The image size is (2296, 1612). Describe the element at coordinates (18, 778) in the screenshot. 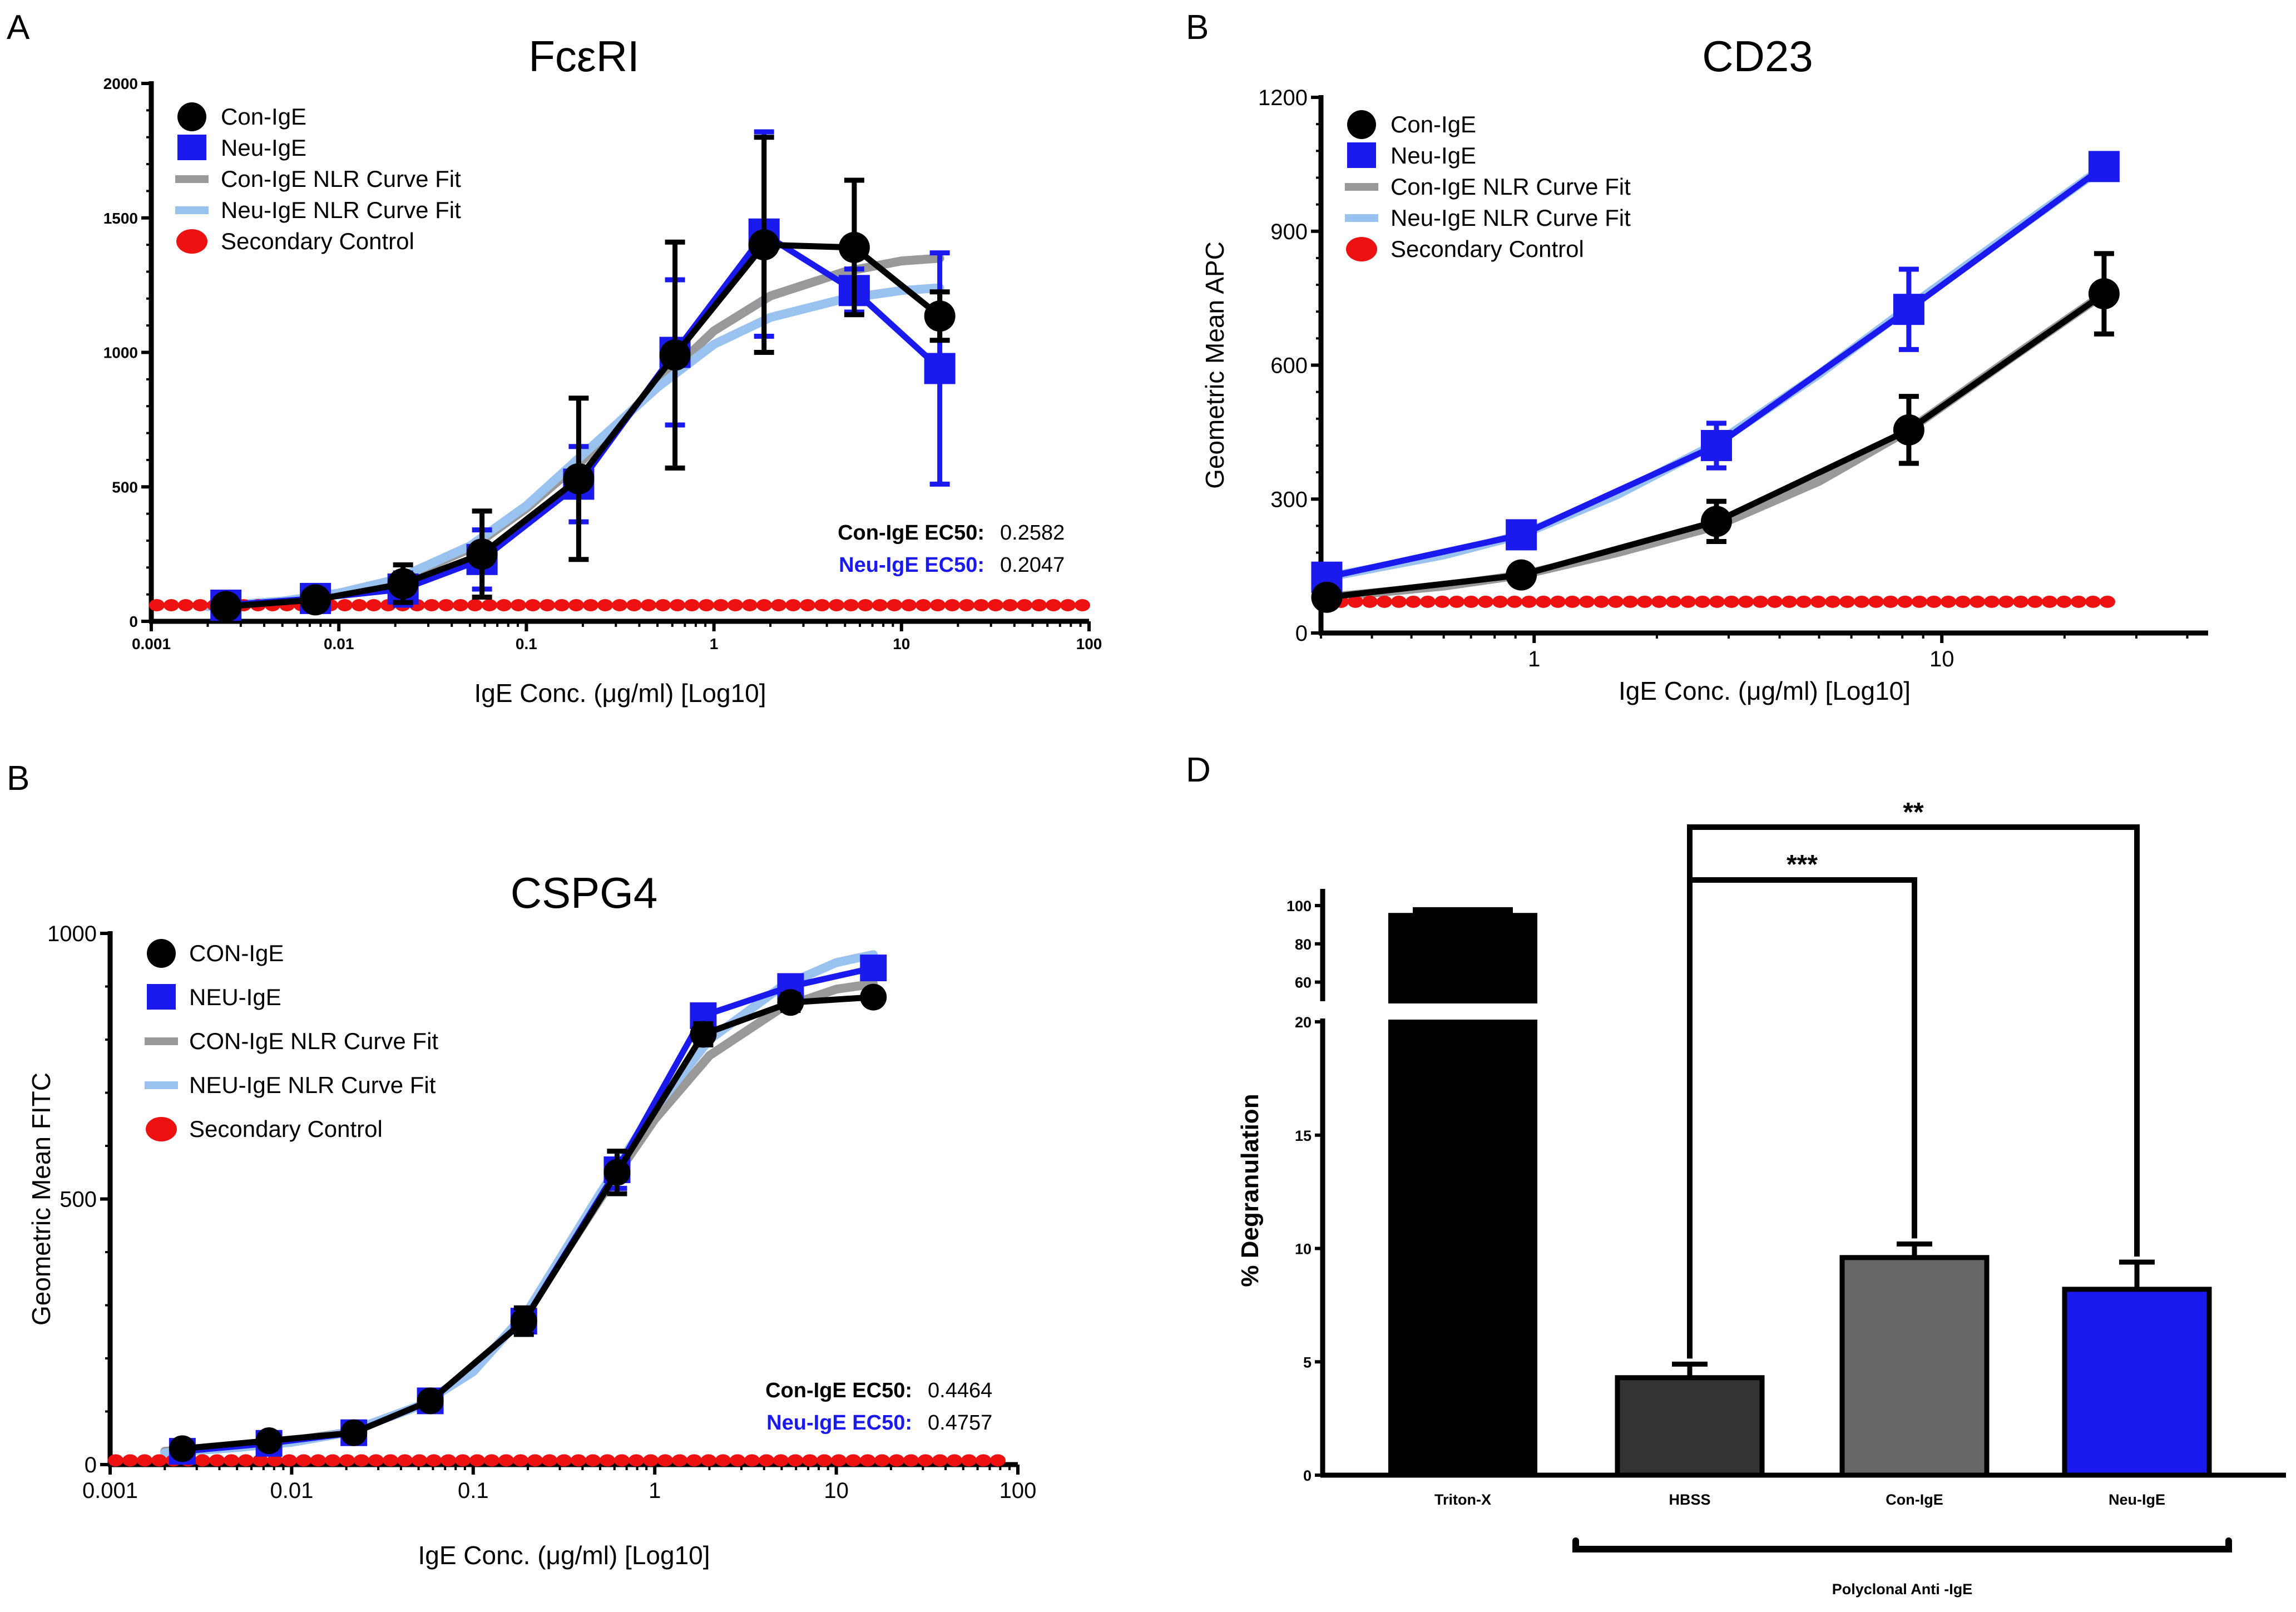

I see `panel-label-b-bottom: B` at that location.